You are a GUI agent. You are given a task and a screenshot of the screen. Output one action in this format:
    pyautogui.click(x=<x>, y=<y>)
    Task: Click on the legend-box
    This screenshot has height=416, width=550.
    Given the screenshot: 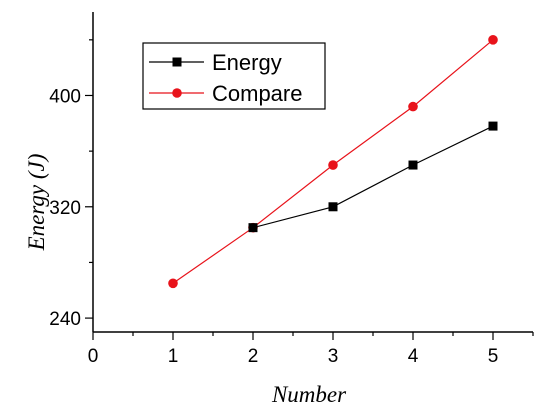 What is the action you would take?
    pyautogui.click(x=234, y=76)
    